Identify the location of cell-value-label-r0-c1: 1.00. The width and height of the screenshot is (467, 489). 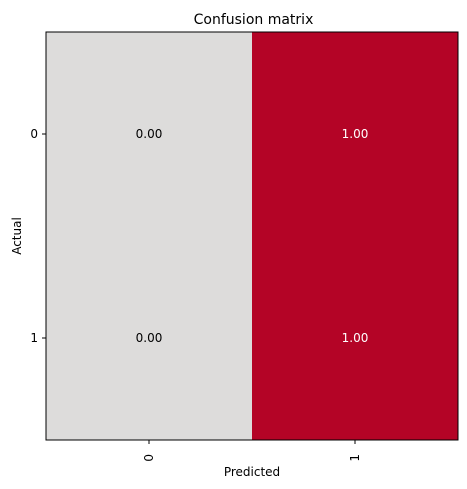
(355, 134).